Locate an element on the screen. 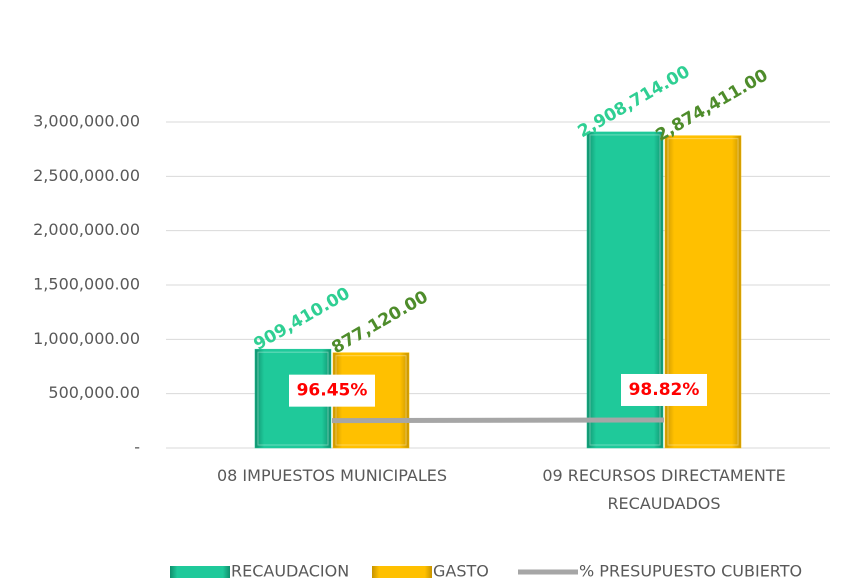  data-label-group: 98.82% is located at coordinates (664, 389).